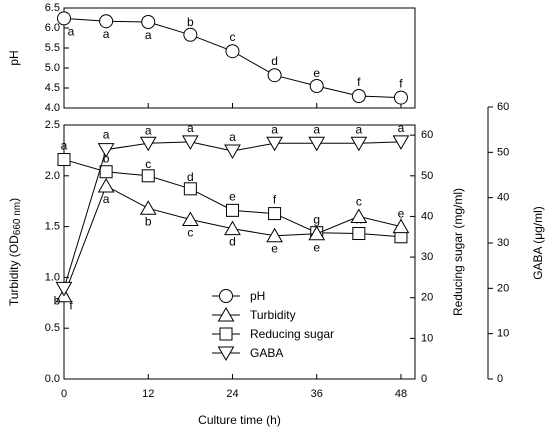 The image size is (550, 437). I want to click on ph-letter: e, so click(316, 73).